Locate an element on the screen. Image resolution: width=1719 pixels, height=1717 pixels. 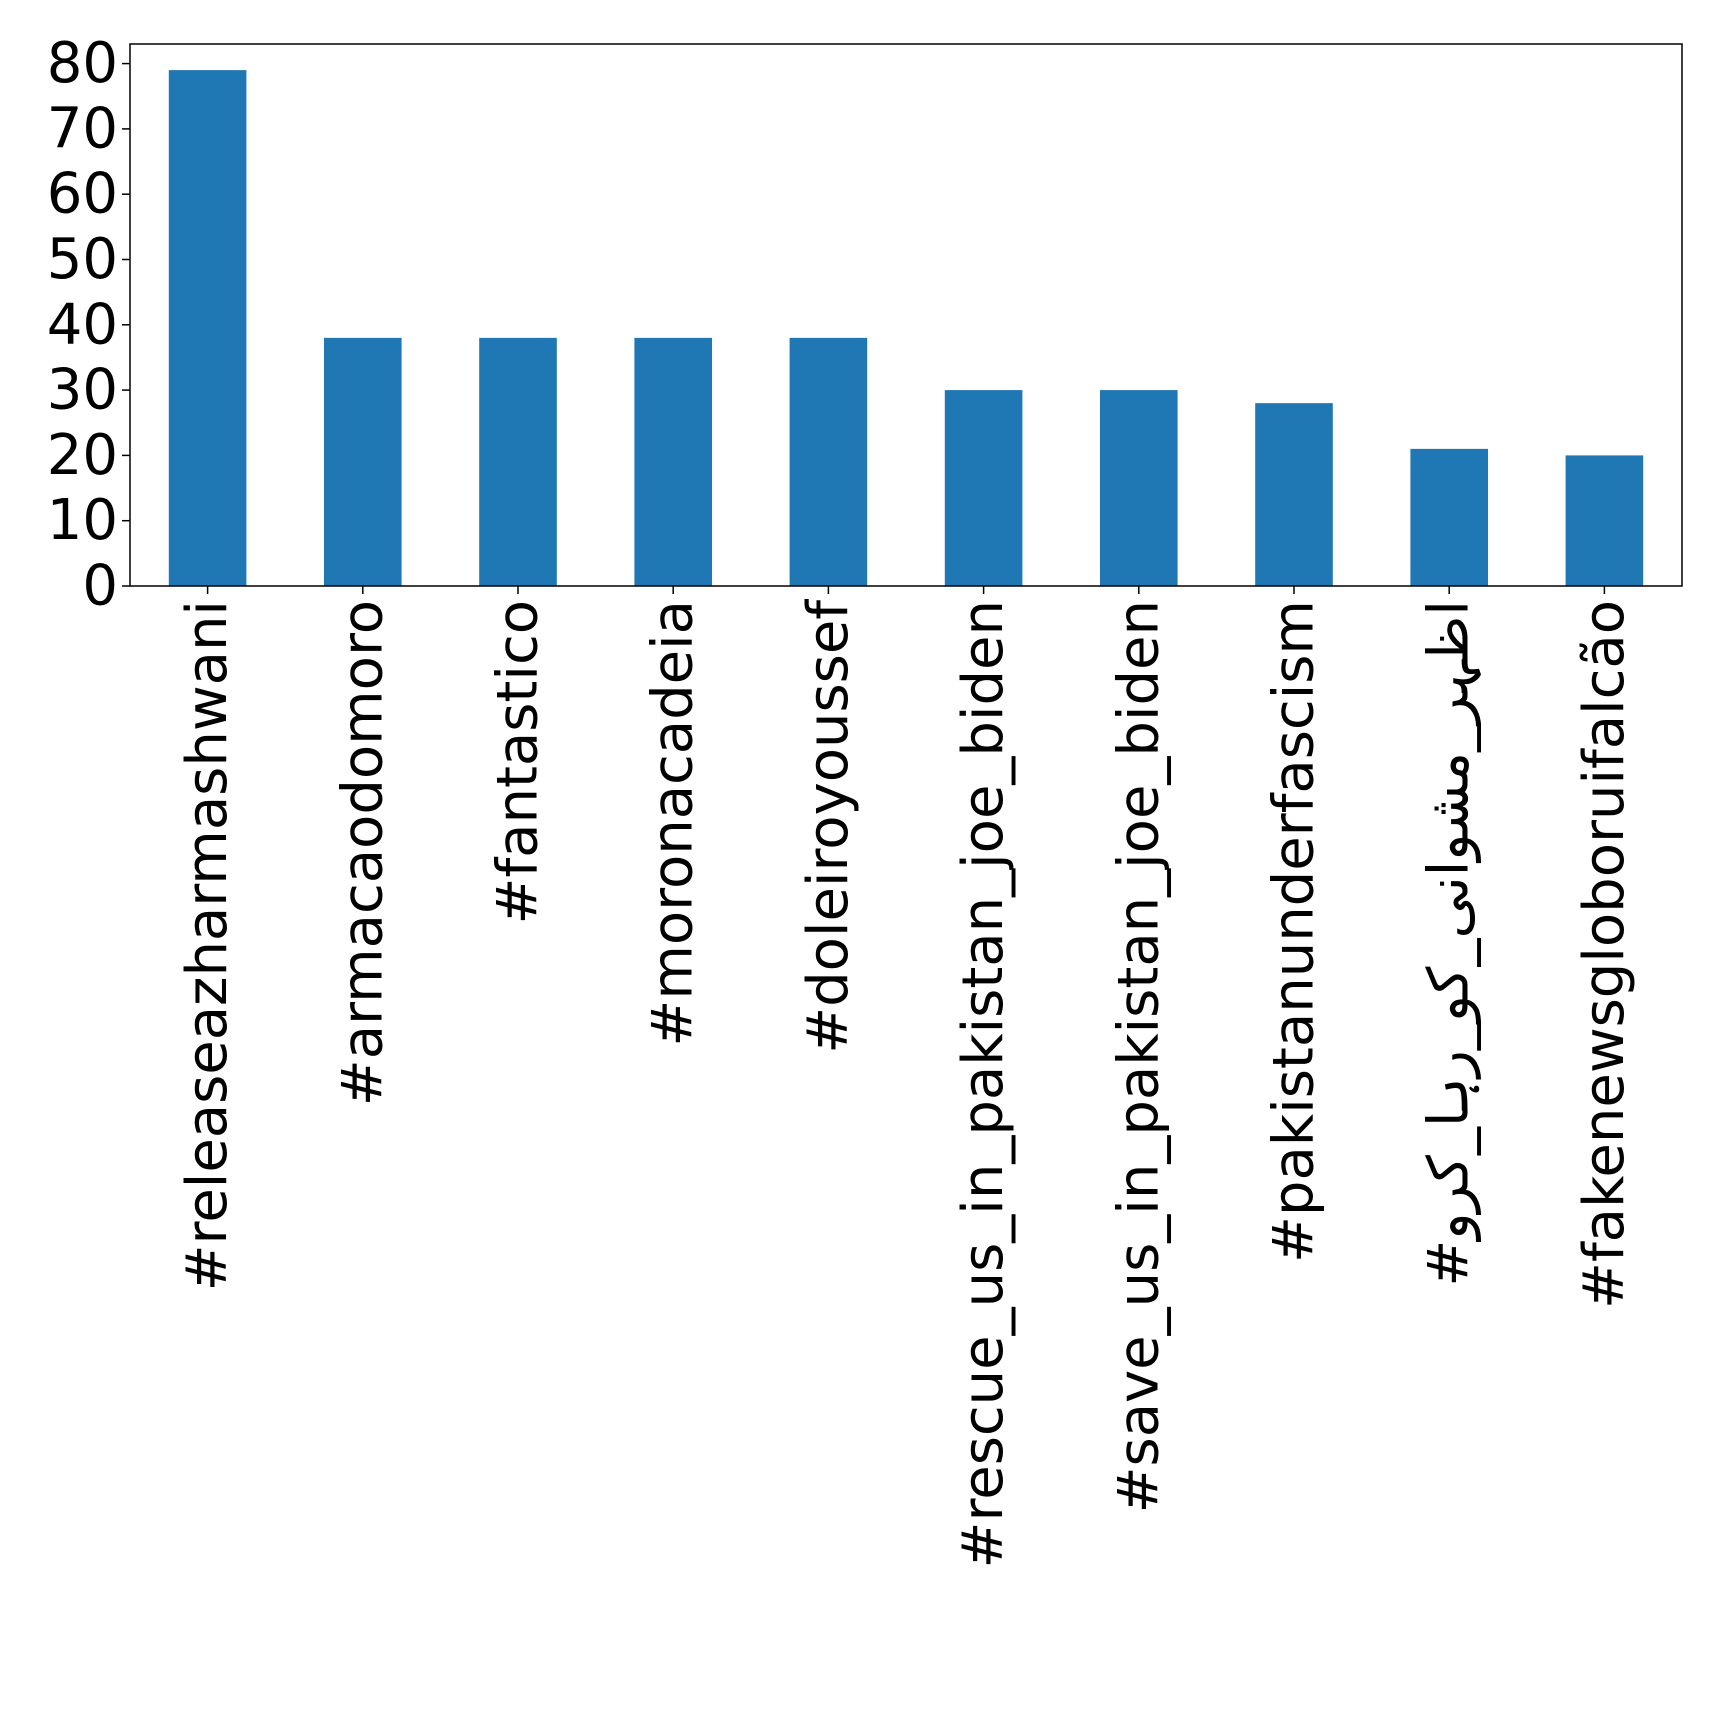
x-tick-label: #armacaodomoro is located at coordinates (362, 853).